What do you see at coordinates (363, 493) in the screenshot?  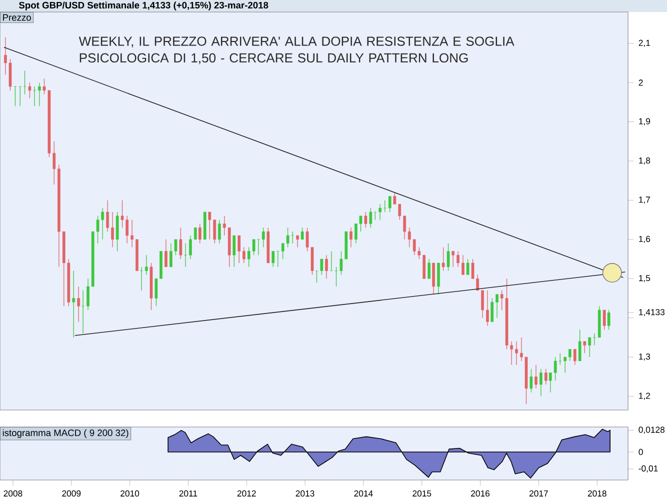 I see `x-tick-label: 2014` at bounding box center [363, 493].